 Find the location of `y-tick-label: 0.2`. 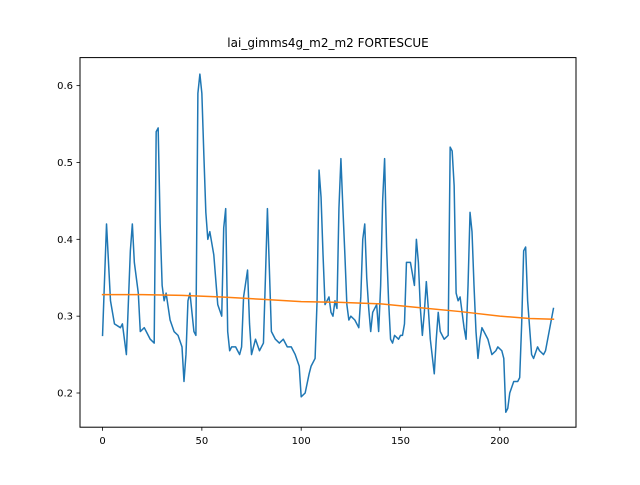

y-tick-label: 0.2 is located at coordinates (65, 394).